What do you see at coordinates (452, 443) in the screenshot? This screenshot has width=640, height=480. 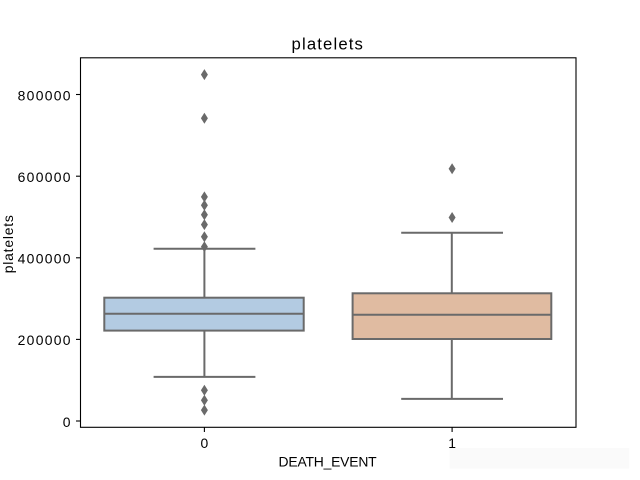 I see `svg-text: 1` at bounding box center [452, 443].